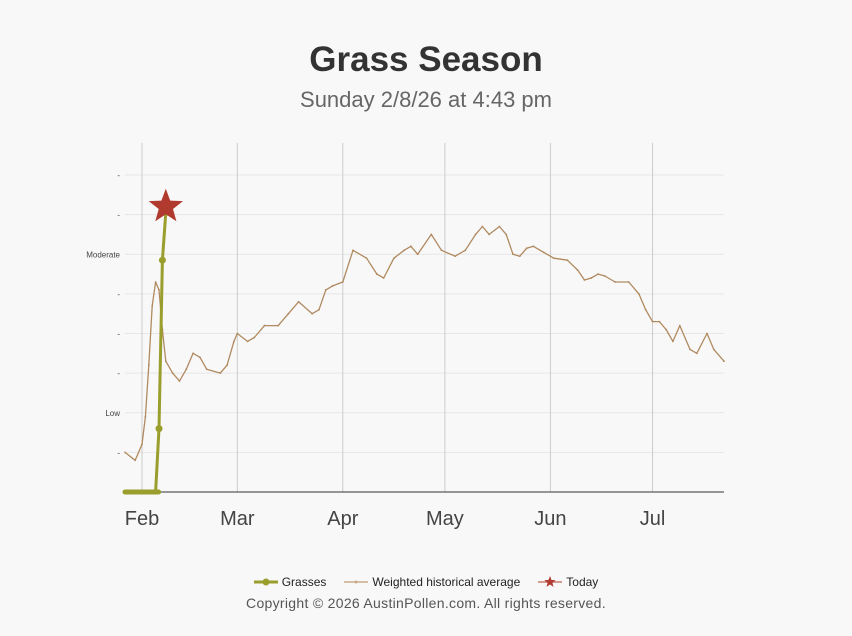  I want to click on legend-item-today: Today, so click(568, 582).